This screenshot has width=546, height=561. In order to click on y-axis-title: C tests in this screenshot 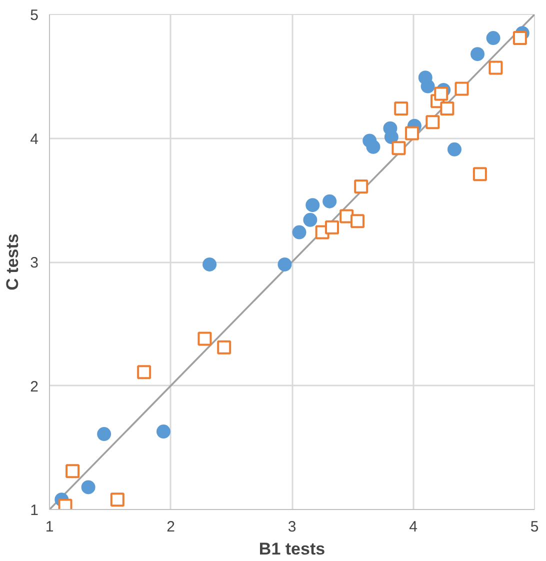, I will do `click(12, 262)`.